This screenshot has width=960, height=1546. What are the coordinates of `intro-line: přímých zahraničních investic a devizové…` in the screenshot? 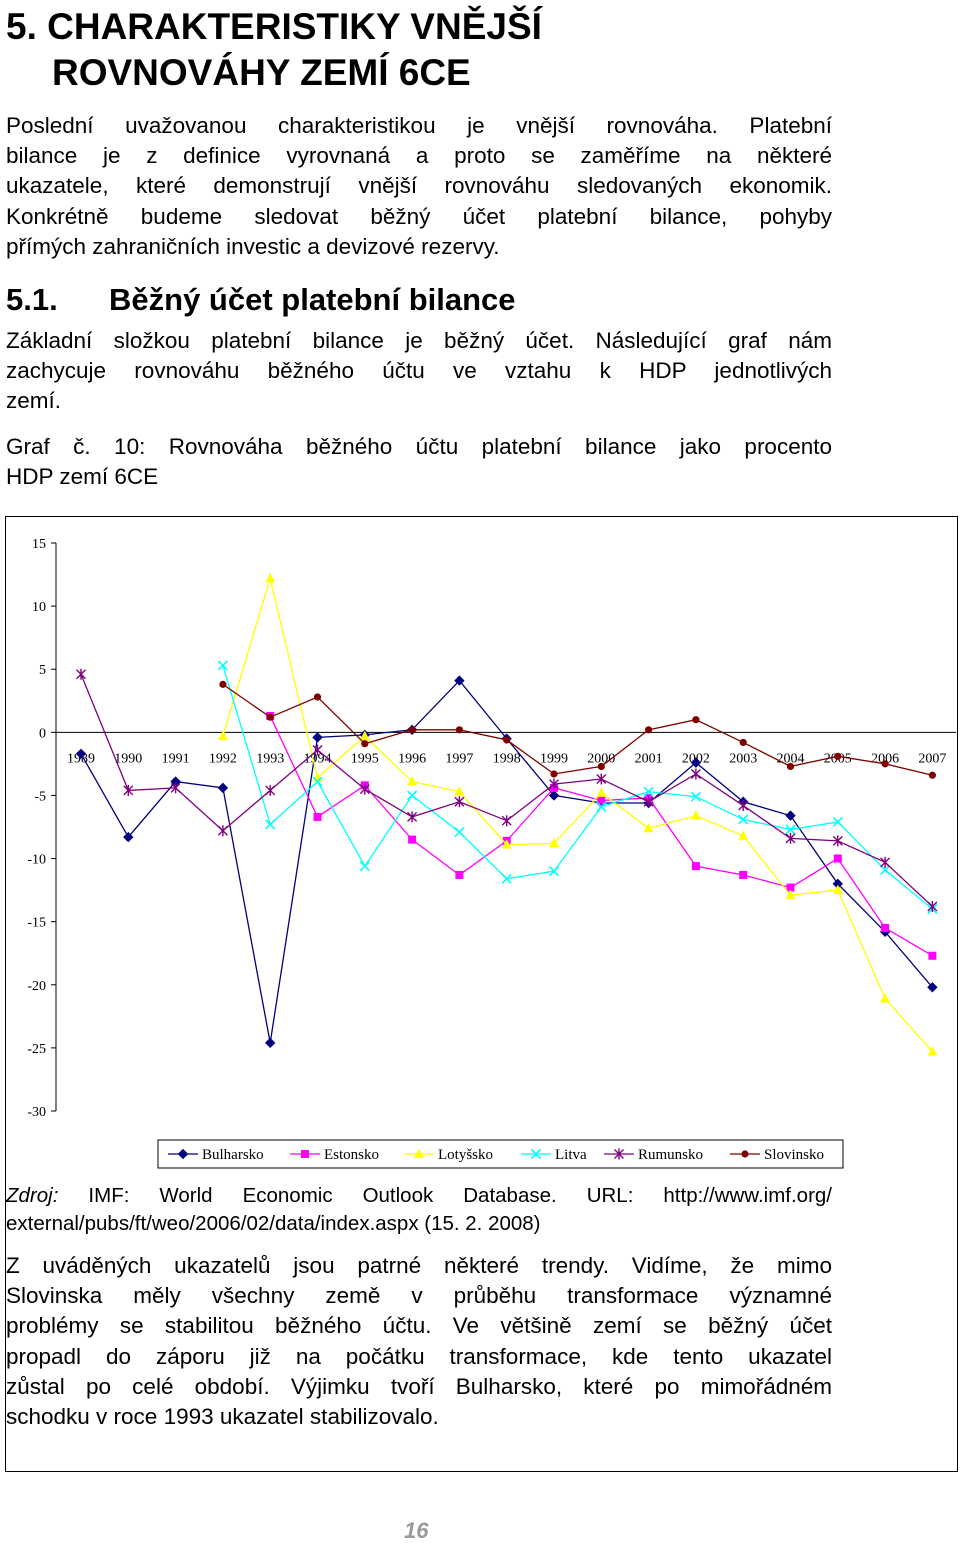 It's located at (253, 246).